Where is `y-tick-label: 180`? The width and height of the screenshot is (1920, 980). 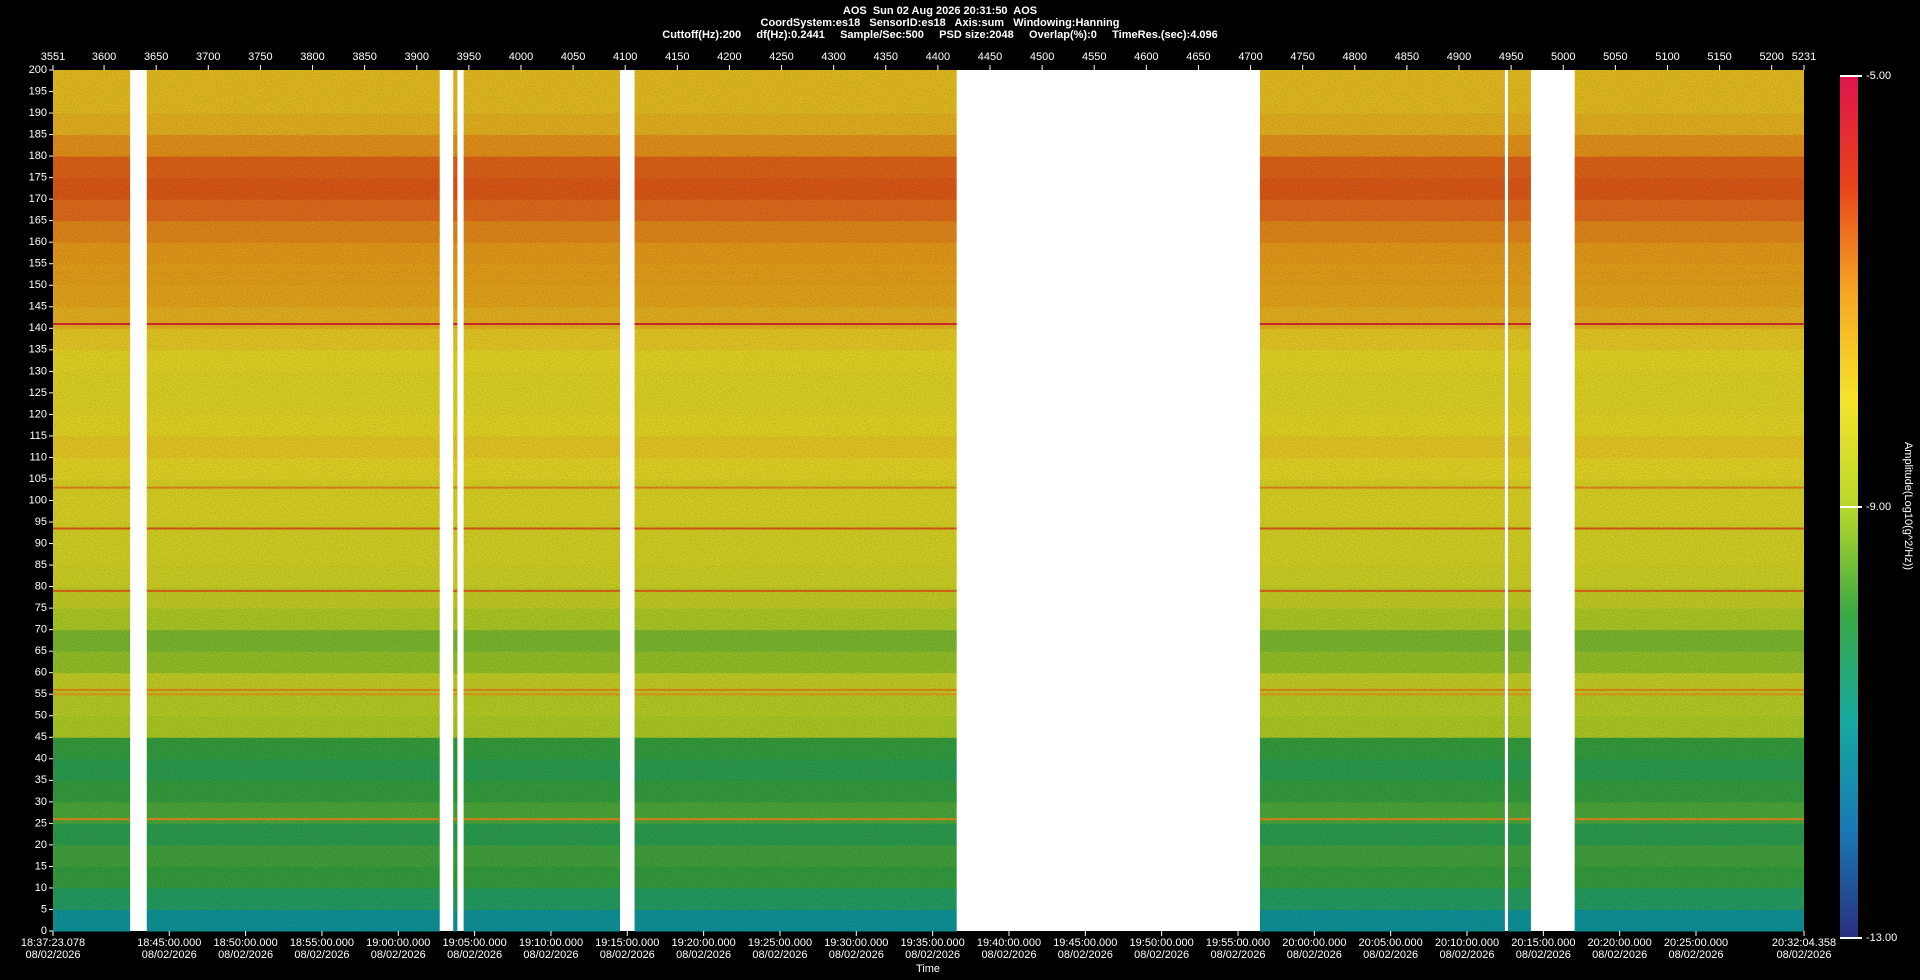 y-tick-label: 180 is located at coordinates (38, 156).